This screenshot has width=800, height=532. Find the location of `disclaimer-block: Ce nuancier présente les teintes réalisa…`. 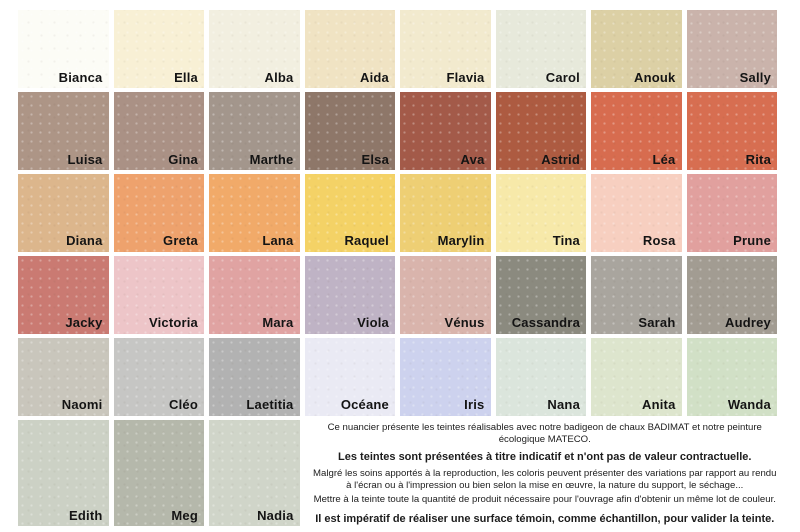

disclaimer-block: Ce nuancier présente les teintes réalisa… is located at coordinates (541, 473).